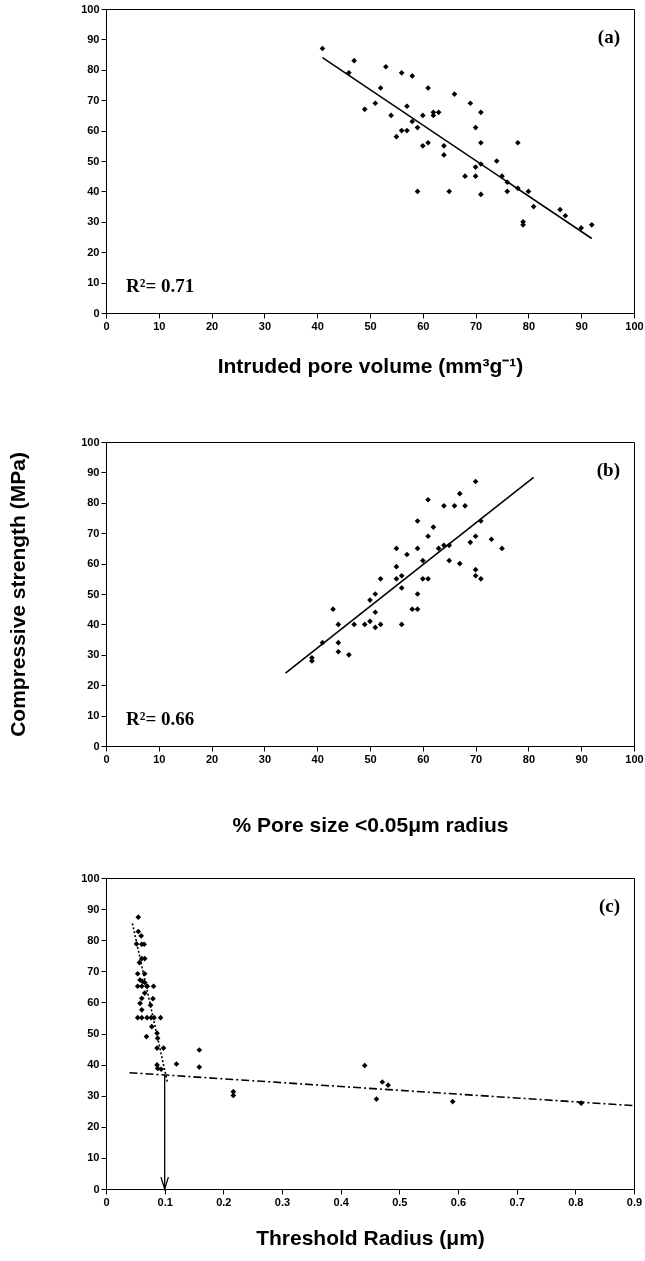 The width and height of the screenshot is (645, 1261). Describe the element at coordinates (160, 718) in the screenshot. I see `annotation: R²= 0.66` at that location.